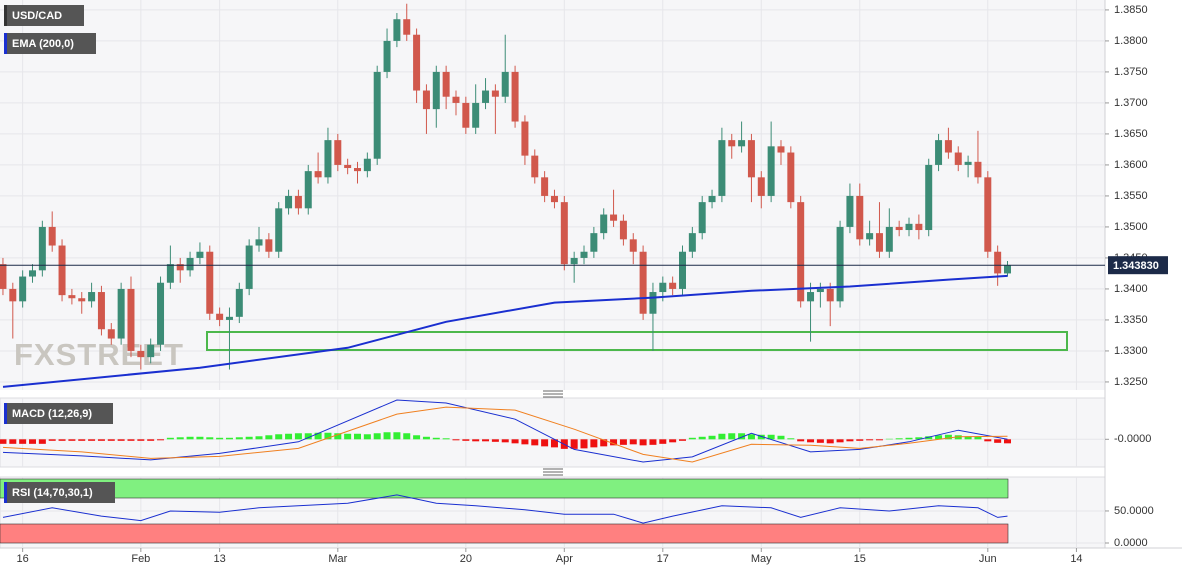  I want to click on watermark: FXSTREET, so click(99, 354).